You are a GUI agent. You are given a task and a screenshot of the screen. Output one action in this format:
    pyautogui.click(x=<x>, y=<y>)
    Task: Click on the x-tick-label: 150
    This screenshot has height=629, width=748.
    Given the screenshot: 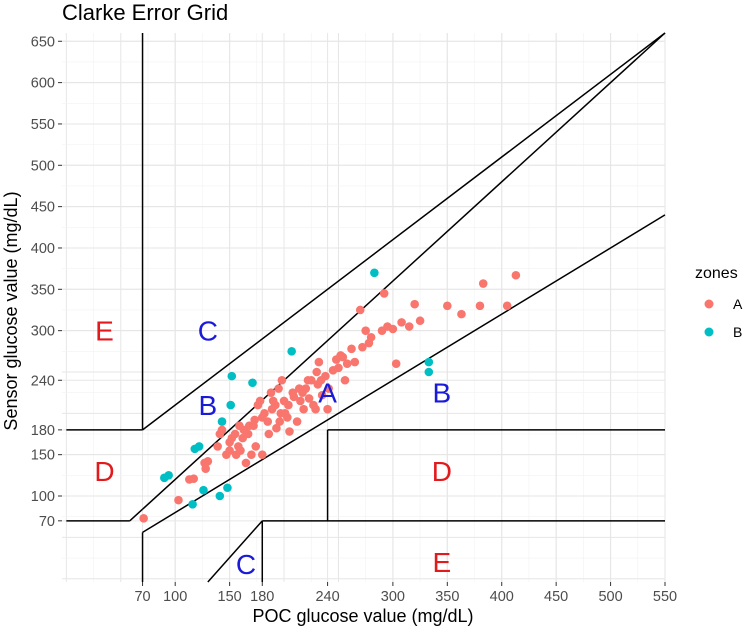 What is the action you would take?
    pyautogui.click(x=230, y=597)
    